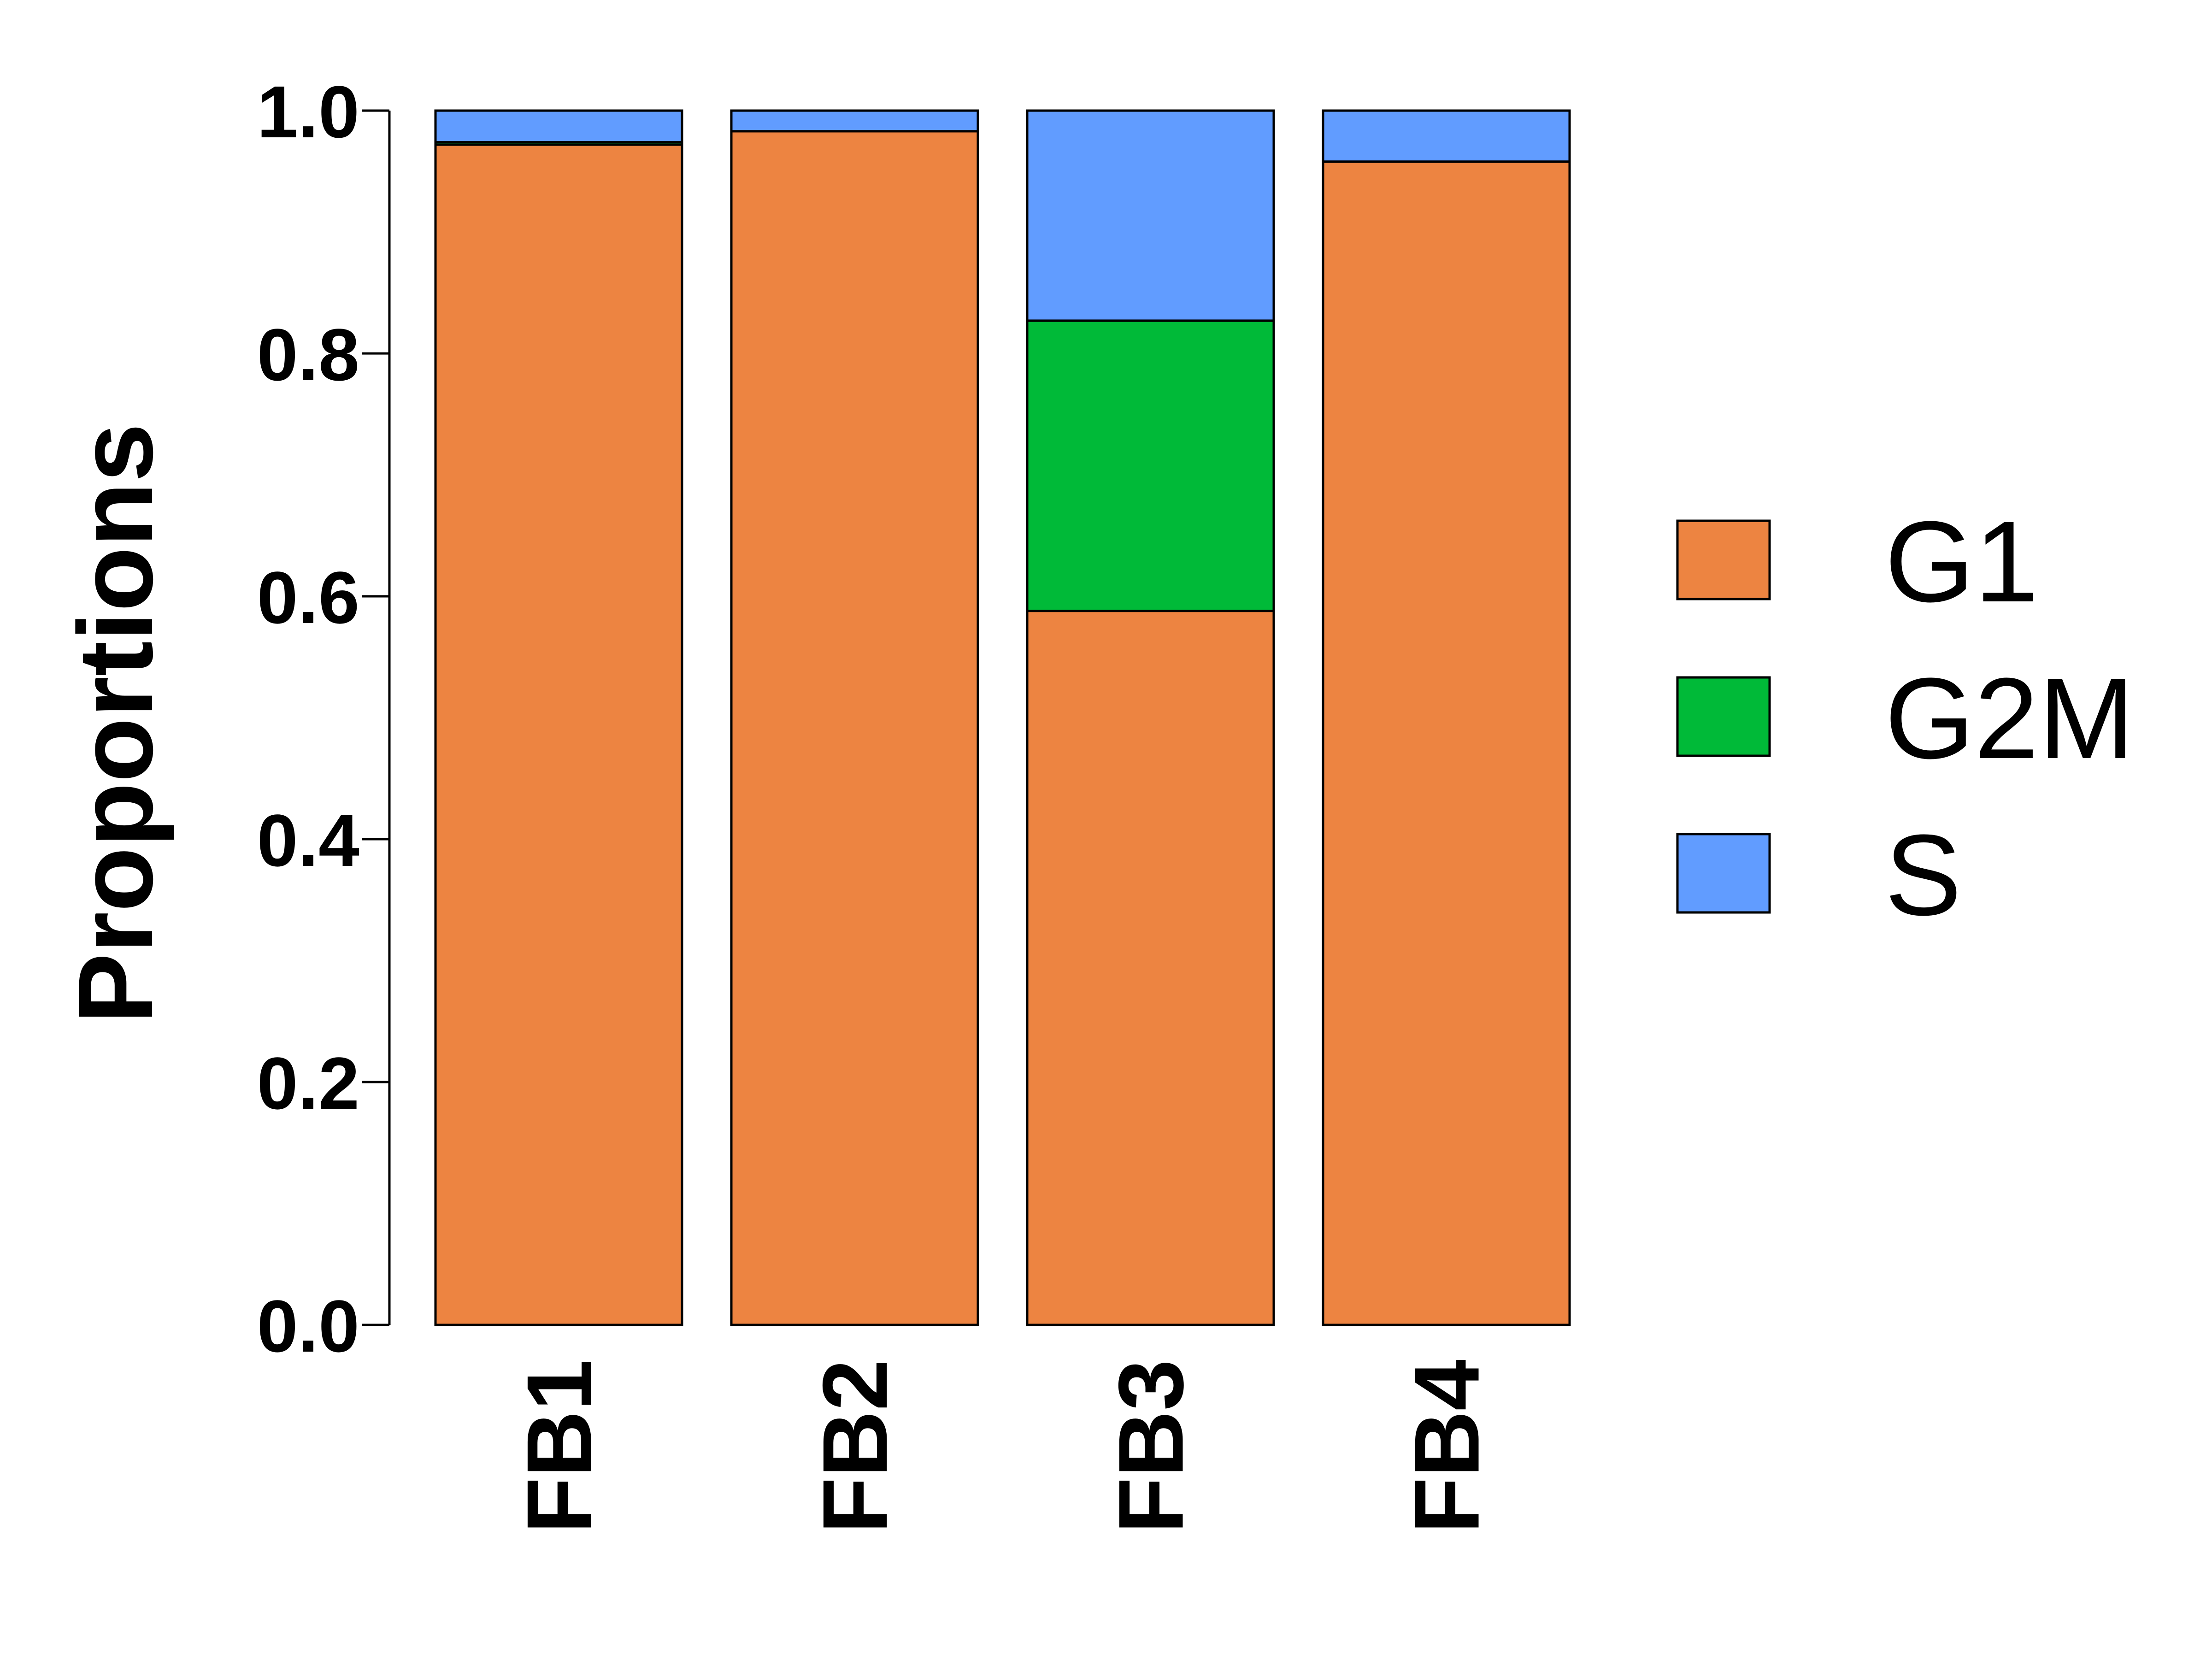 The image size is (2212, 1659). Describe the element at coordinates (308, 840) in the screenshot. I see `y-tick-label: 0.4` at that location.